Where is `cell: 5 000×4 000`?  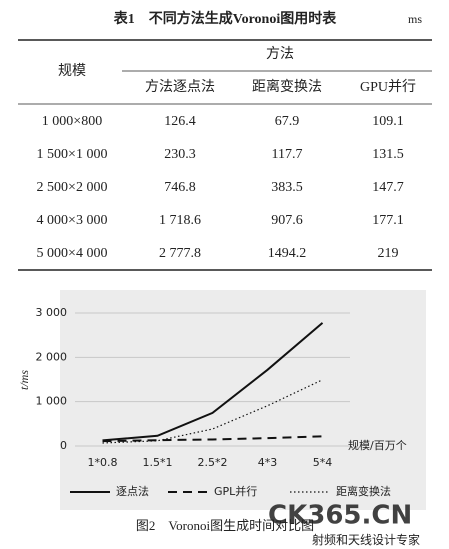 cell: 5 000×4 000 is located at coordinates (72, 253).